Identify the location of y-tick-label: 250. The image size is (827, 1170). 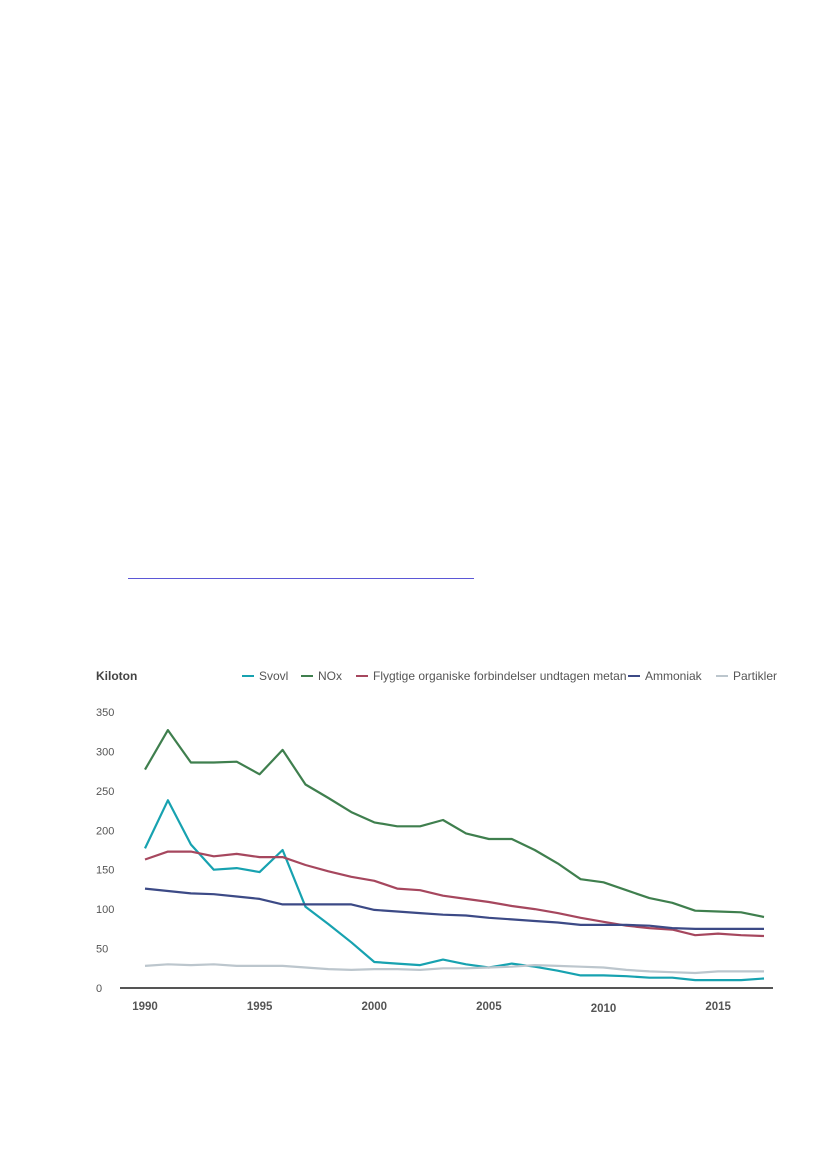
(105, 792).